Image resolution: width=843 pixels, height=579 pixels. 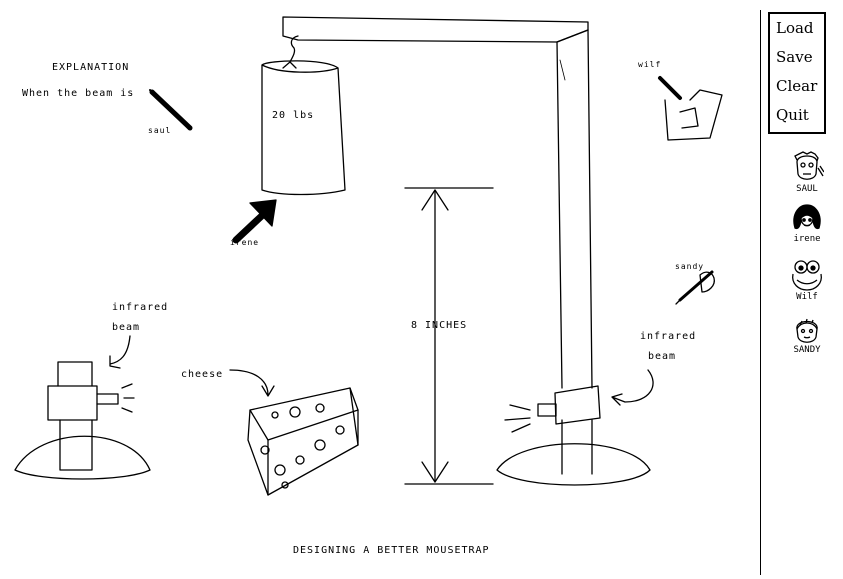 What do you see at coordinates (439, 325) in the screenshot?
I see `height-label: 8 INCHES` at bounding box center [439, 325].